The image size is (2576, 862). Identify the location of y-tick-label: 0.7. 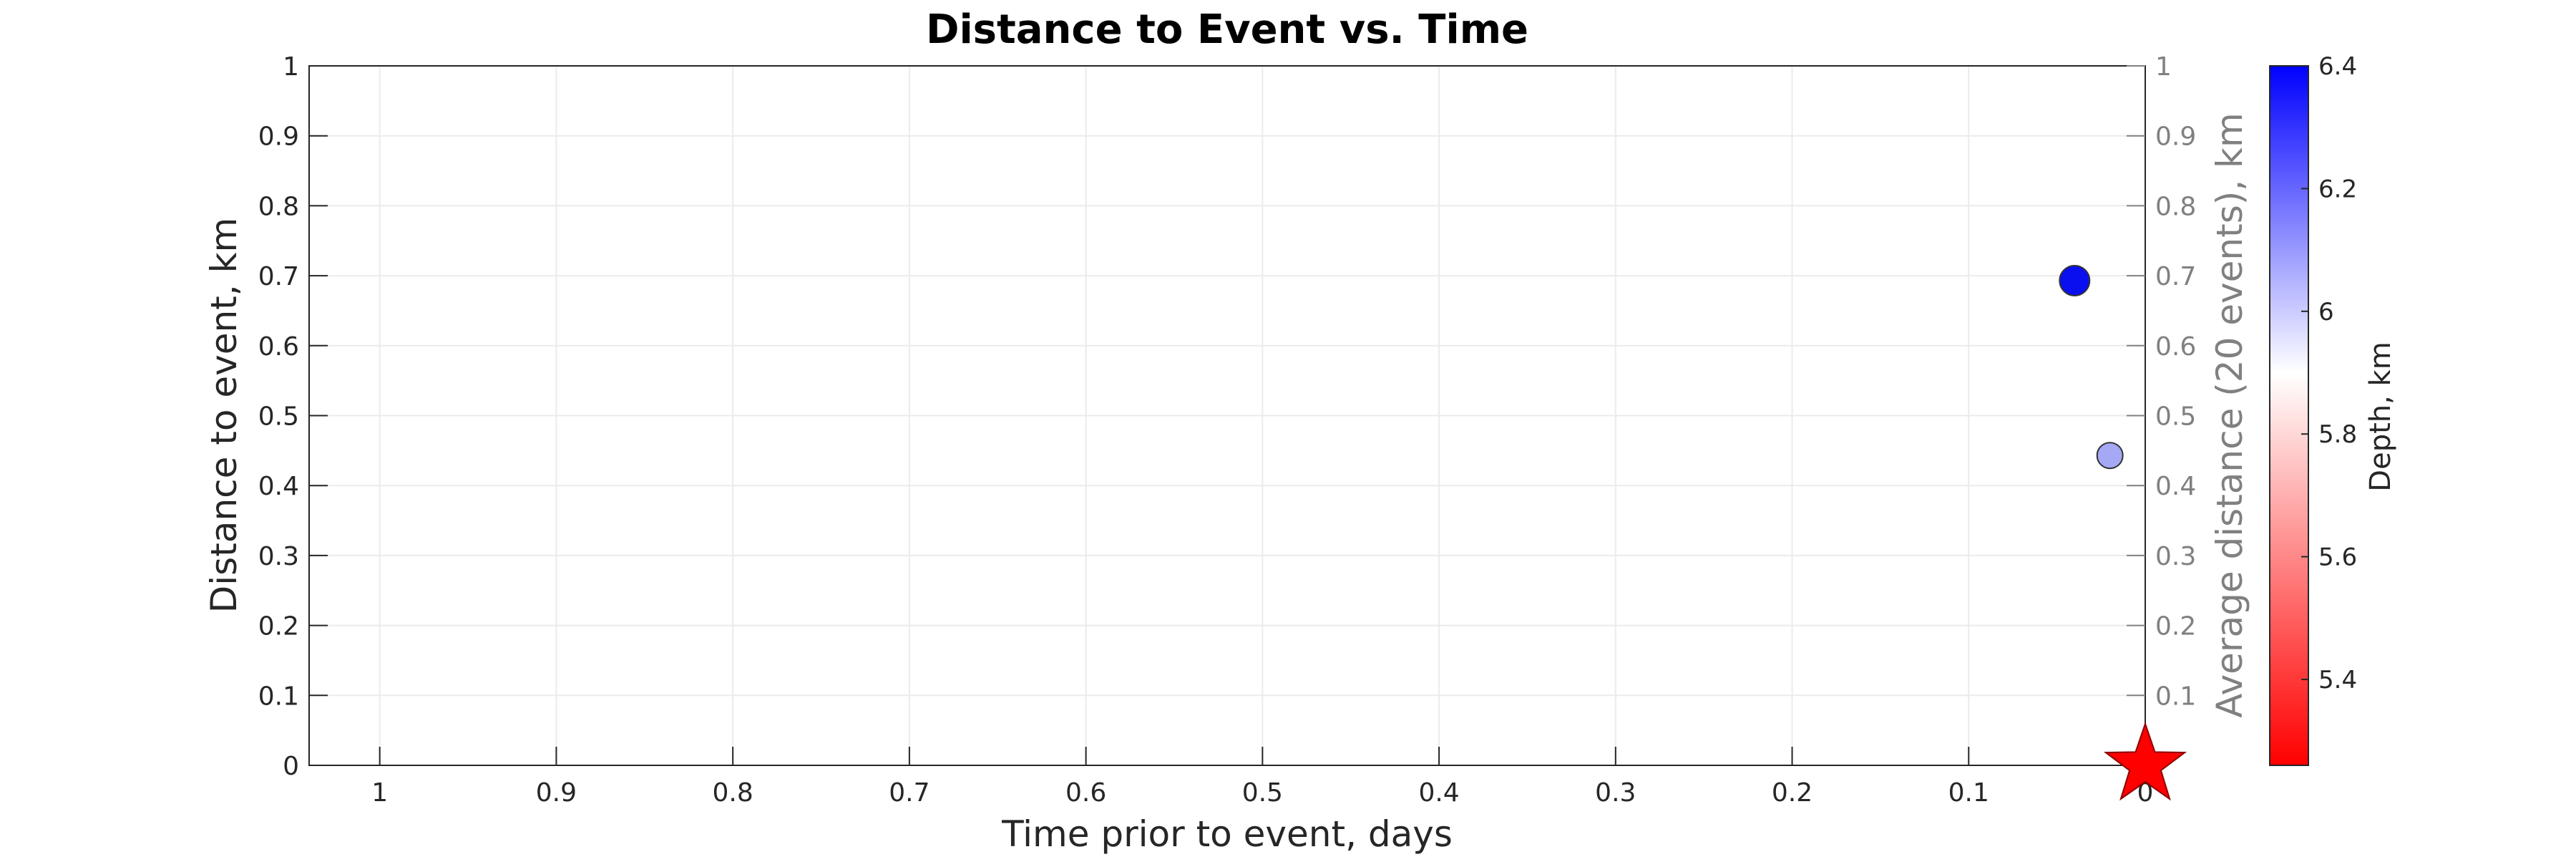
(278, 276).